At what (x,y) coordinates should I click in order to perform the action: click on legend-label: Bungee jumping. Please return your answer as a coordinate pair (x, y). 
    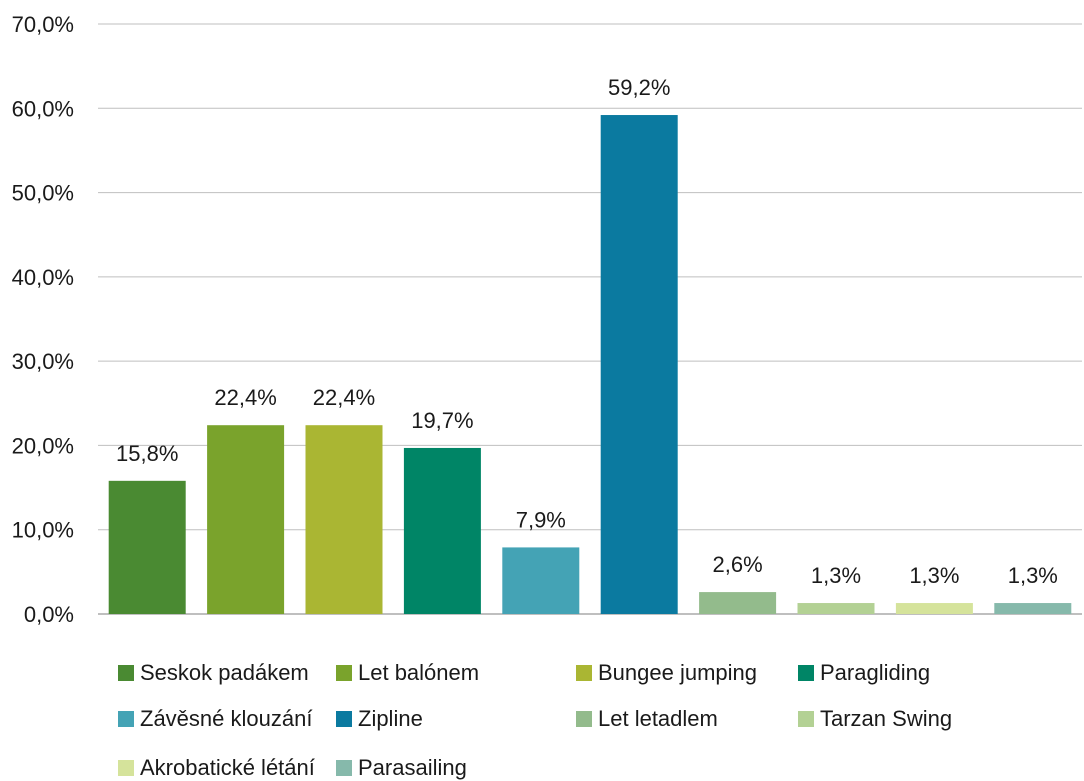
    Looking at the image, I should click on (678, 672).